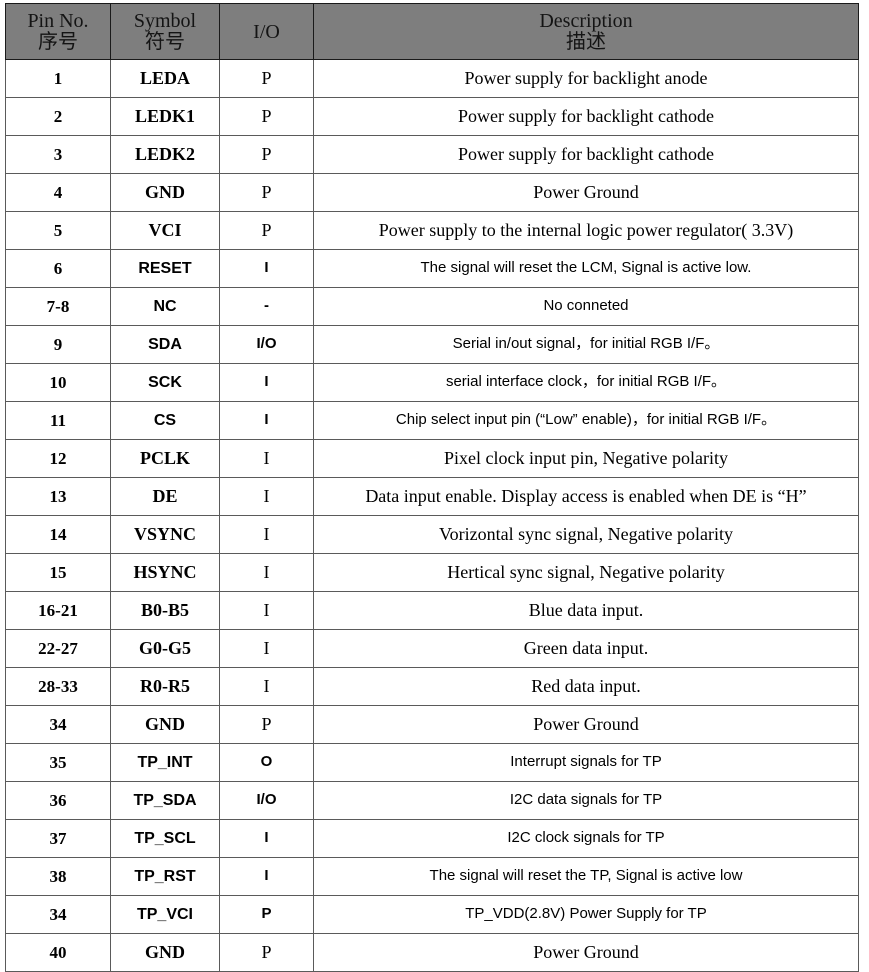 The width and height of the screenshot is (869, 972). I want to click on symbol-cell: LEDK2, so click(165, 154).